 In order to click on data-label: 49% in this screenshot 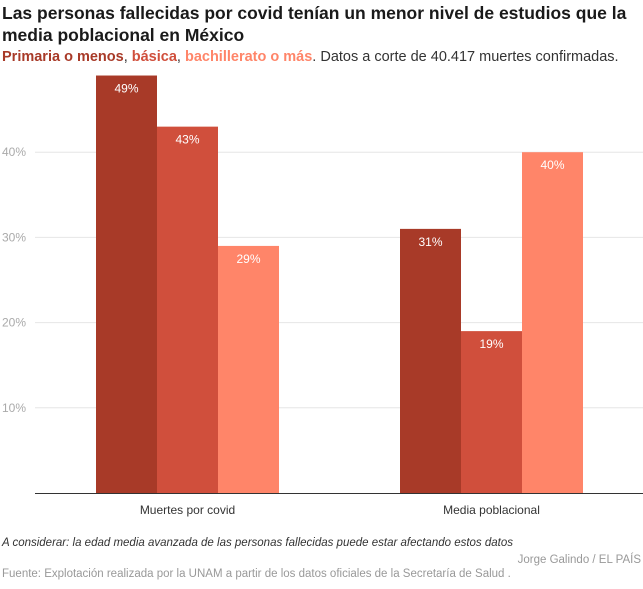, I will do `click(126, 89)`.